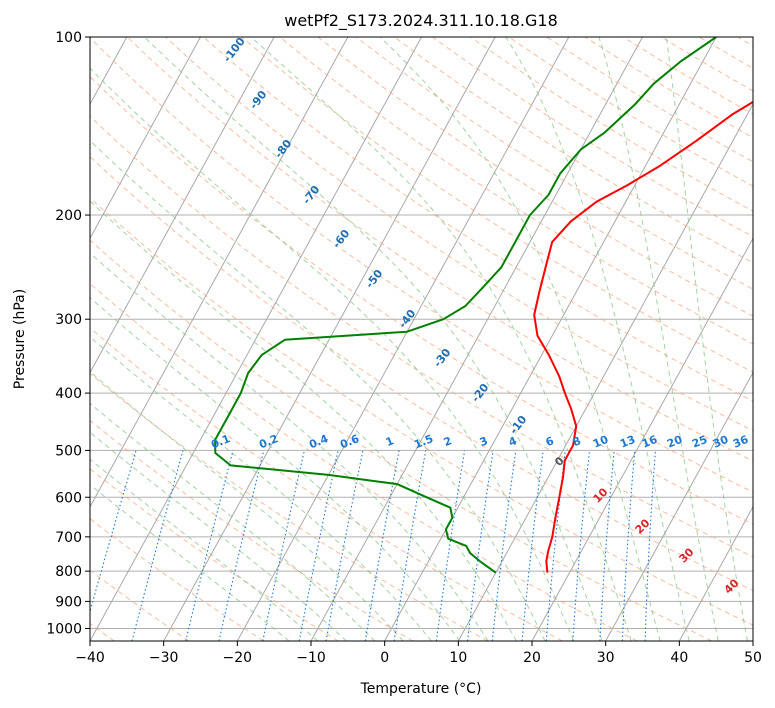 This screenshot has height=708, width=775. Describe the element at coordinates (532, 658) in the screenshot. I see `x-tick-label: 20` at that location.